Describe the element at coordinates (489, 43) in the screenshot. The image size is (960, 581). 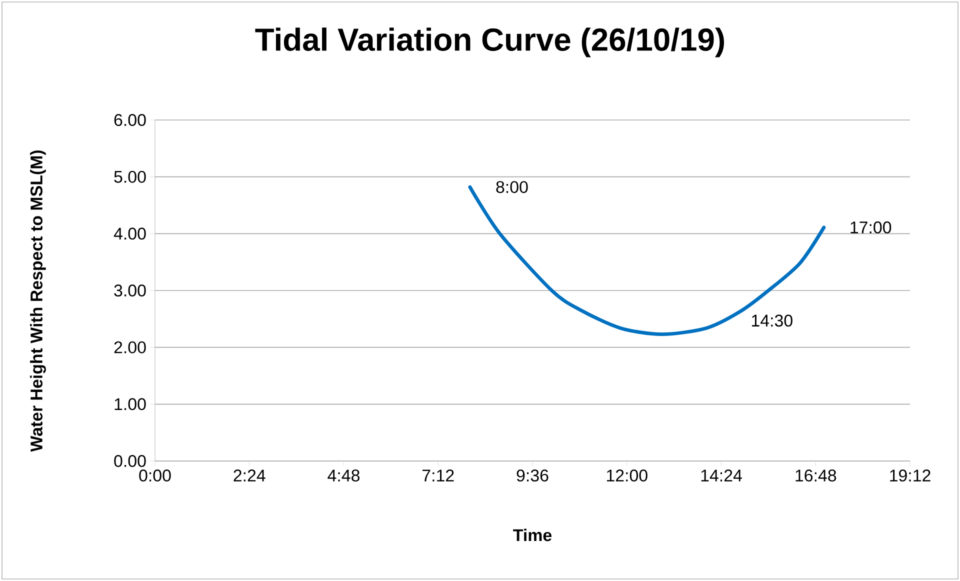
I see `chart-title: Tidal Variation Curve (26/10/19)` at that location.